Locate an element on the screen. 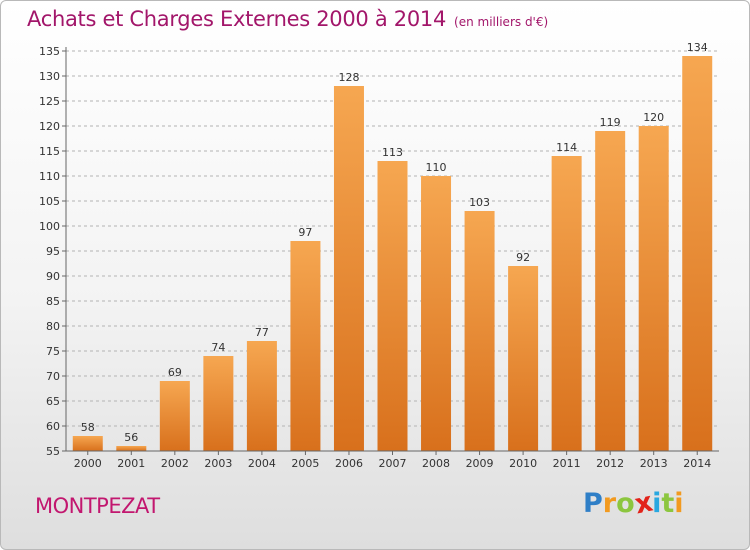  y-tick-label: 115 is located at coordinates (49, 151).